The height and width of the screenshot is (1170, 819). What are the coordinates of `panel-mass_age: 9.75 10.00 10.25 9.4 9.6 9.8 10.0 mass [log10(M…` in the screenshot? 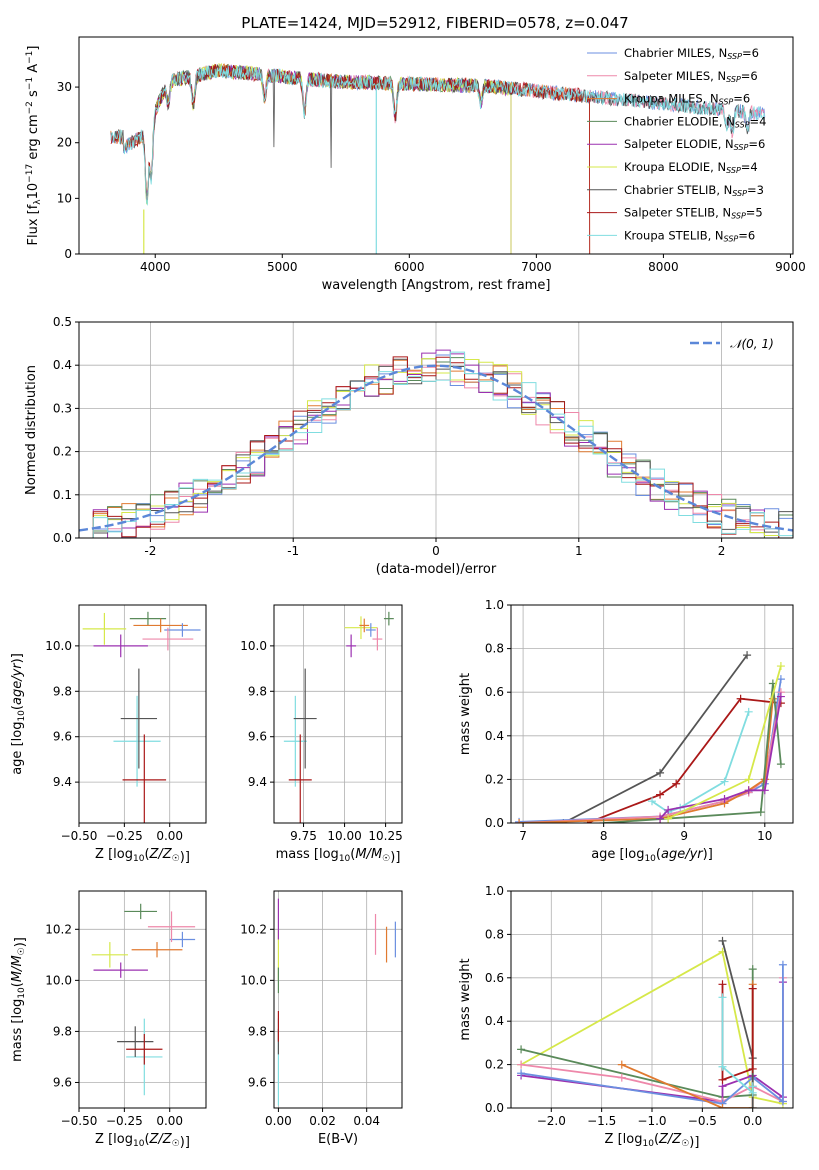 It's located at (321, 734).